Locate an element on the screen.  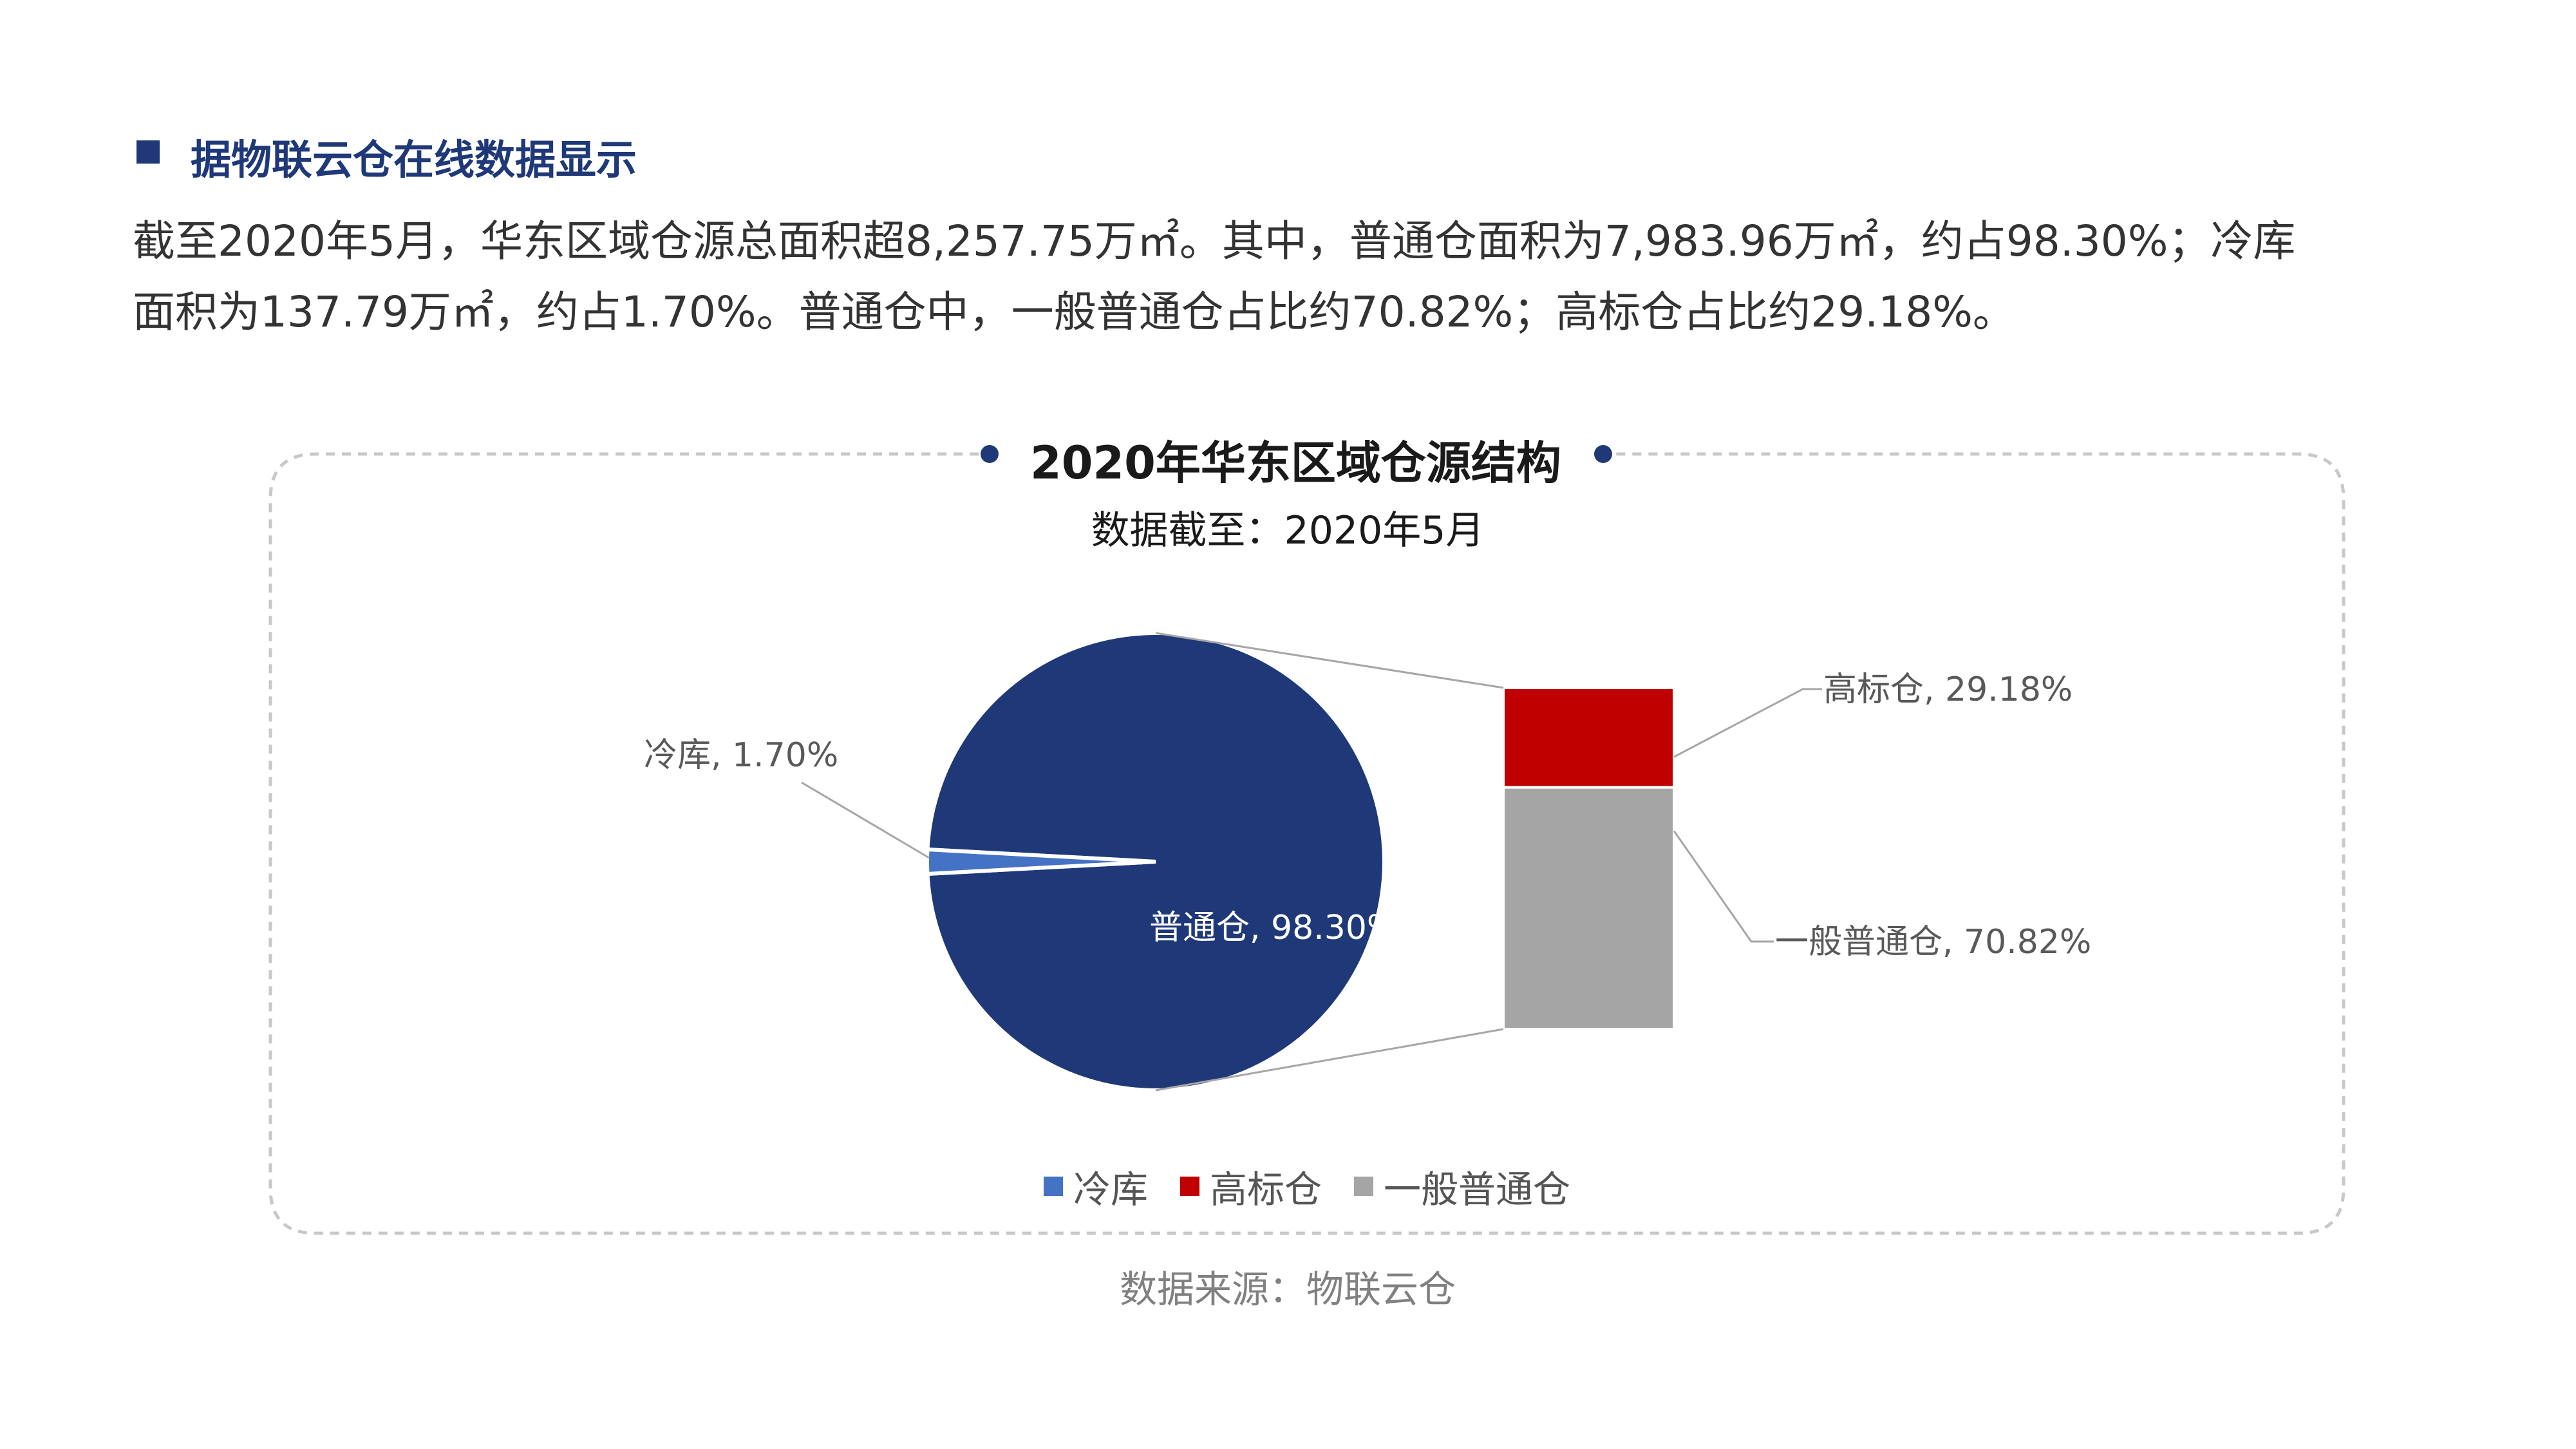
legend-item-general: 一般普通仓 is located at coordinates (1462, 1186).